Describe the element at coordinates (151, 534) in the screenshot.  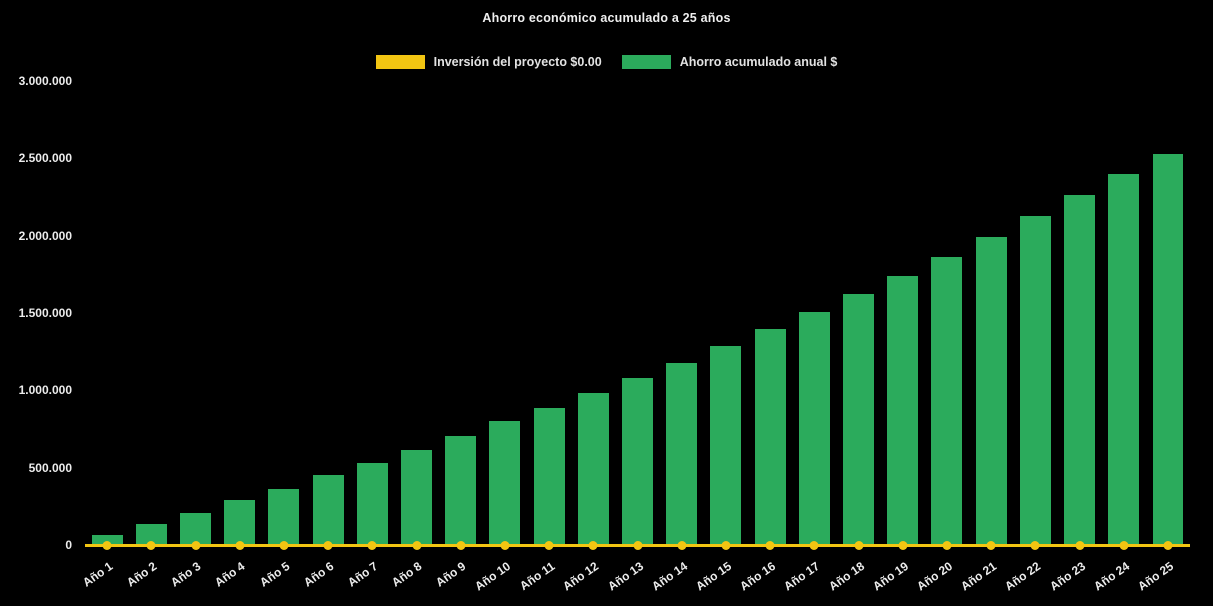
I see `bar-año-2` at that location.